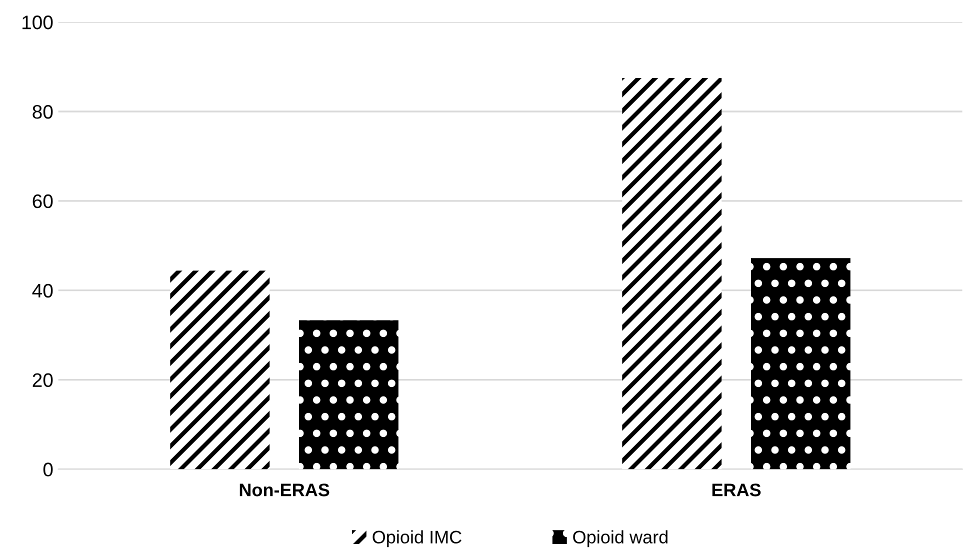  I want to click on y-tick-label: 60, so click(42, 201).